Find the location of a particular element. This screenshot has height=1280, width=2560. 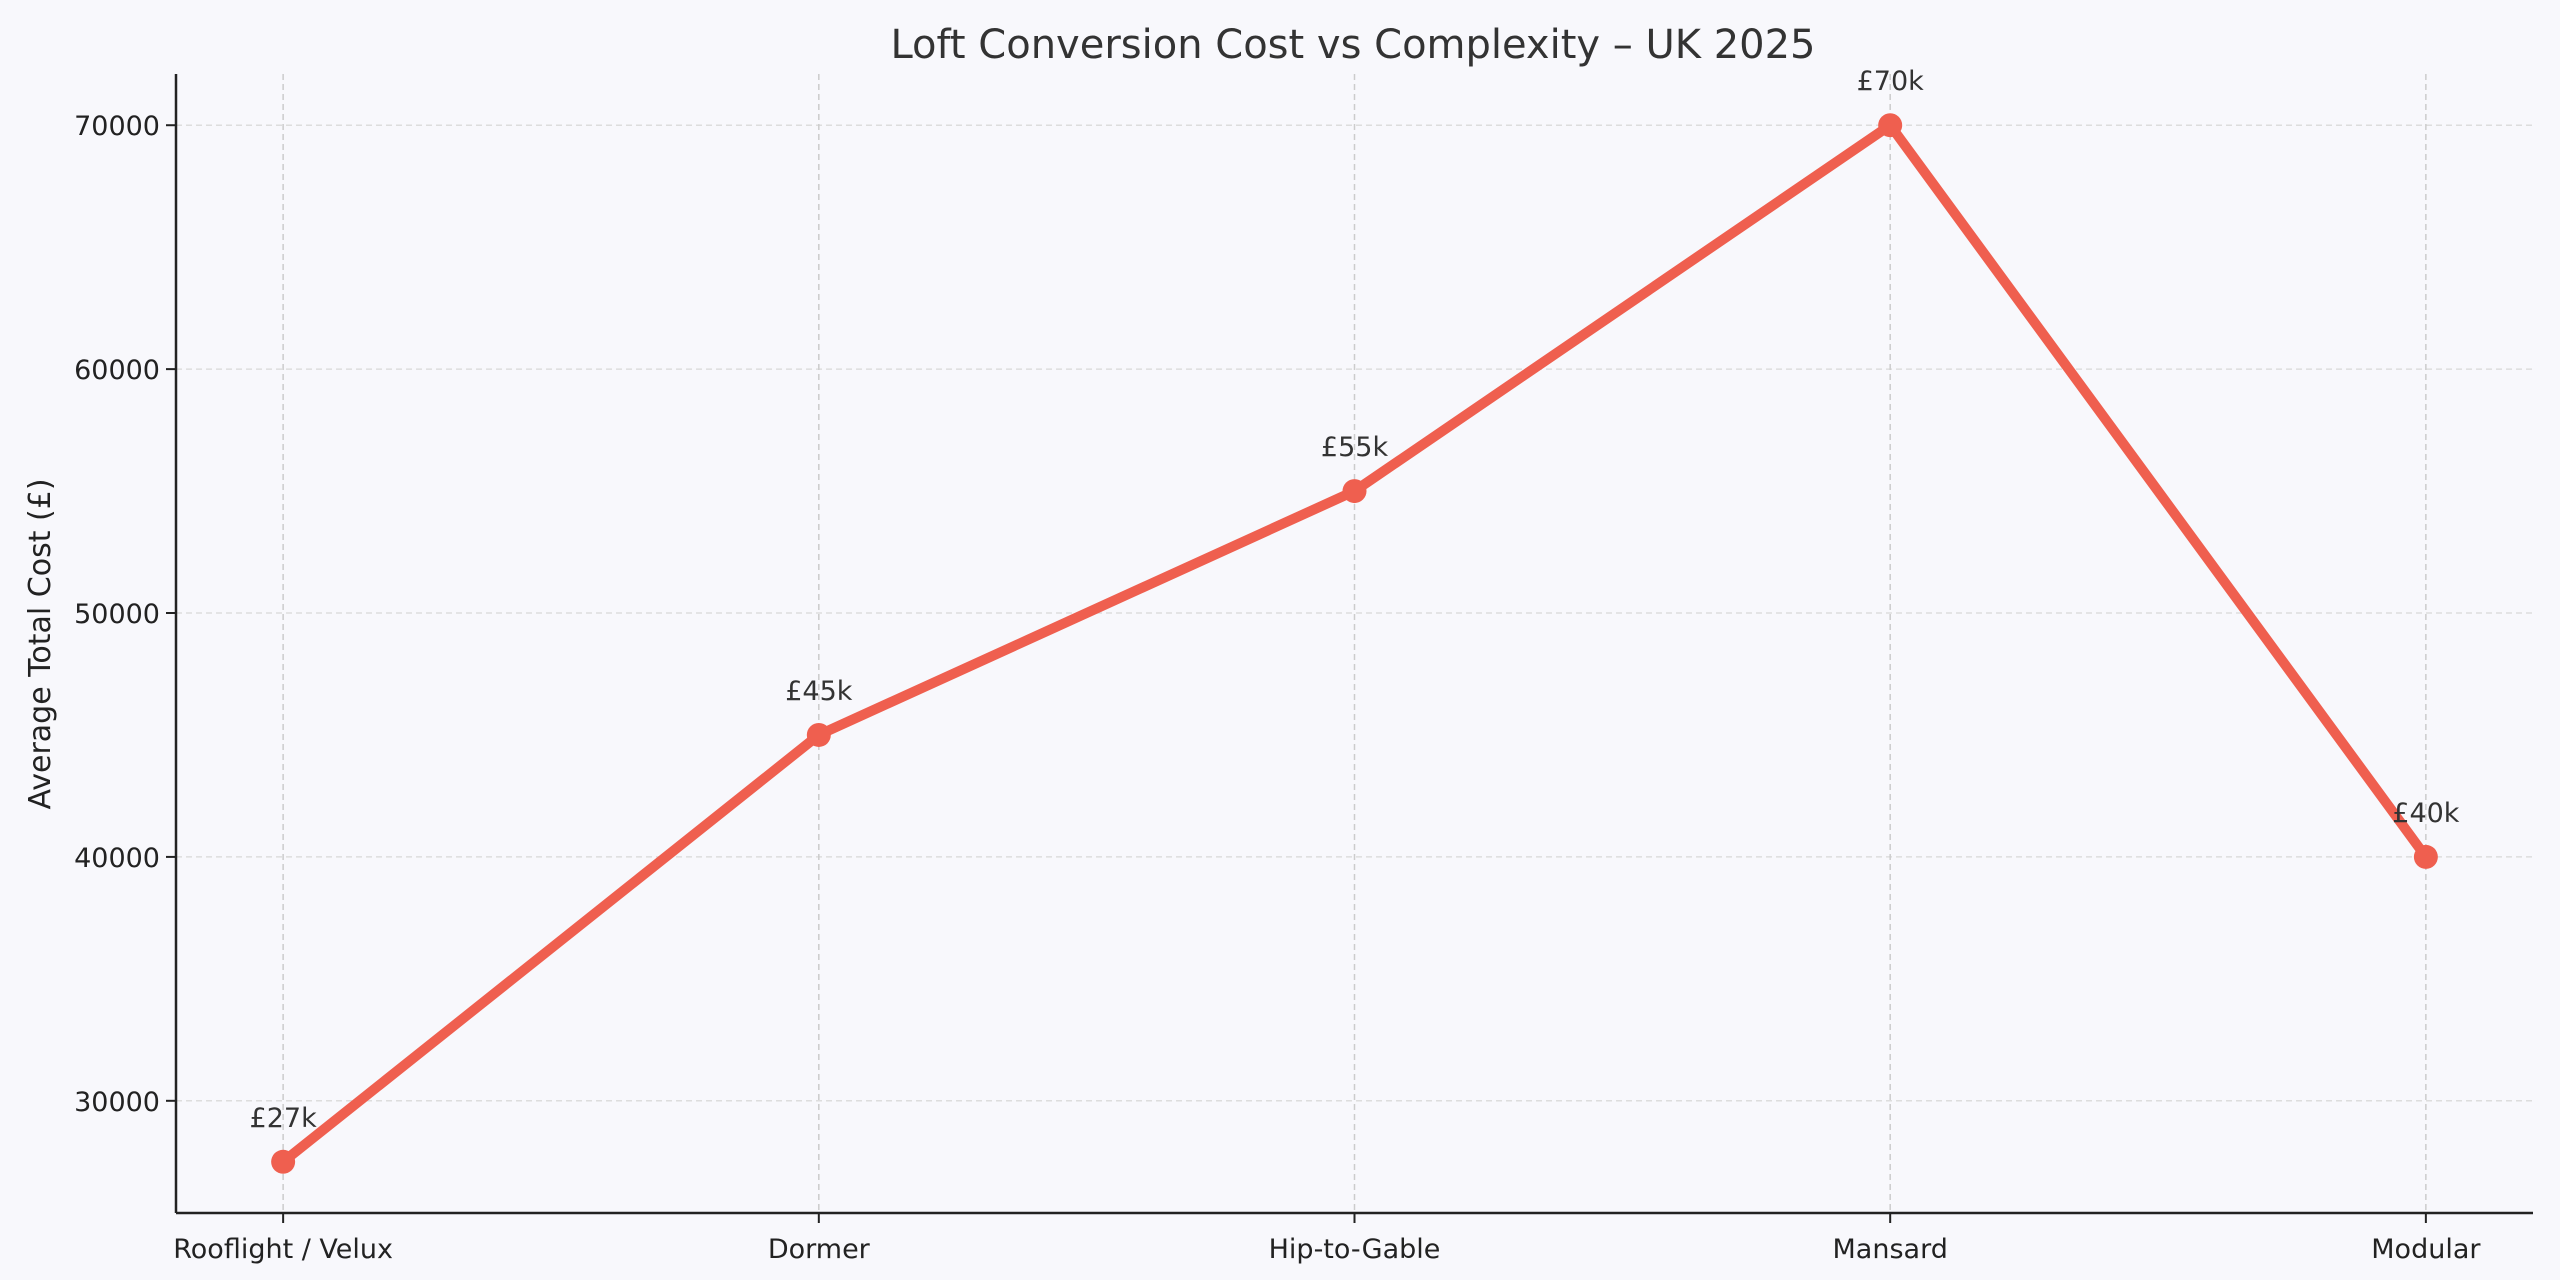

y-tick-label: 40000 is located at coordinates (117, 858).